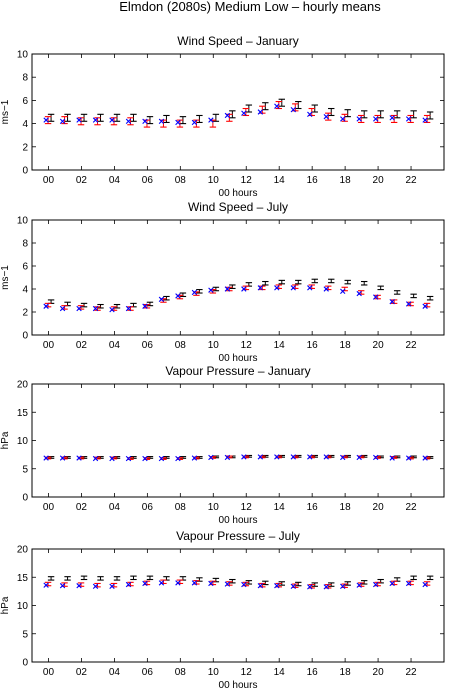 This screenshot has width=451, height=688. Describe the element at coordinates (25, 663) in the screenshot. I see `panel-4-ytick-label: 0` at that location.